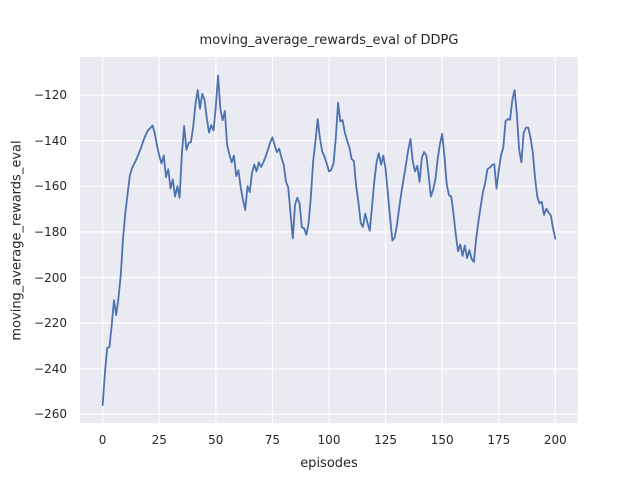  What do you see at coordinates (386, 440) in the screenshot?
I see `x-tick-label: 125` at bounding box center [386, 440].